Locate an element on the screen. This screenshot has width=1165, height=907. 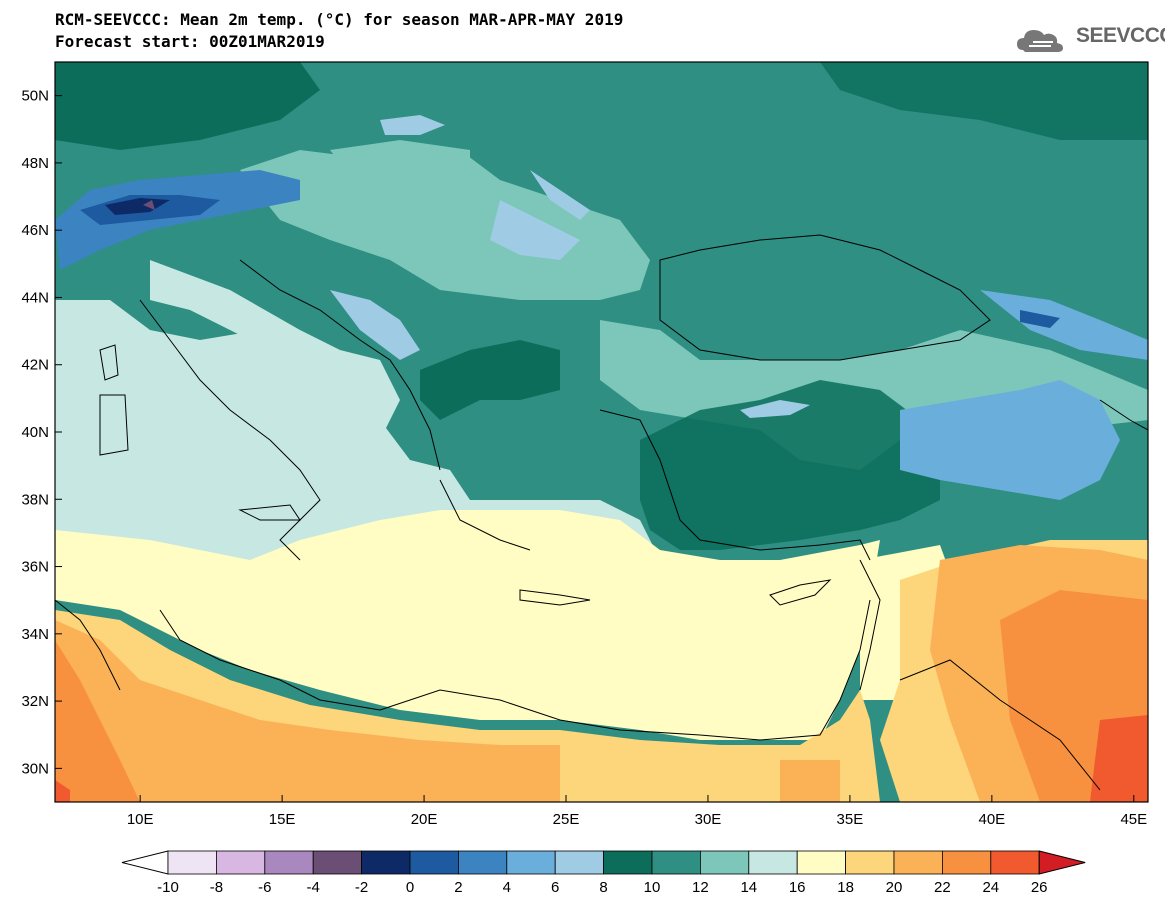
colorbar-label: 2 is located at coordinates (458, 887).